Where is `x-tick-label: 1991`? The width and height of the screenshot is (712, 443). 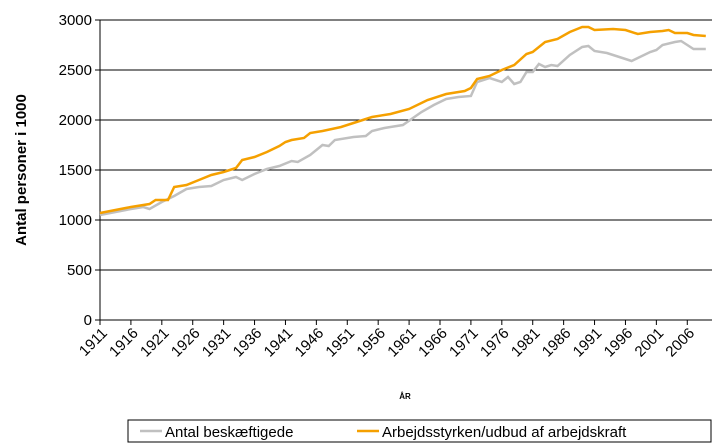 x-tick-label: 1991 is located at coordinates (588, 343).